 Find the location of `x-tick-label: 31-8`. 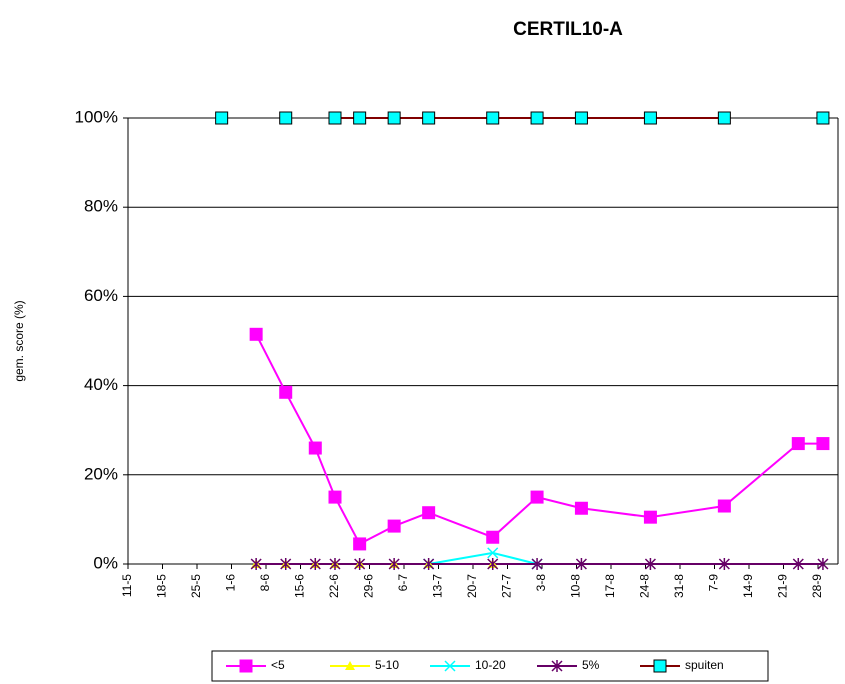

x-tick-label: 31-8 is located at coordinates (679, 586).